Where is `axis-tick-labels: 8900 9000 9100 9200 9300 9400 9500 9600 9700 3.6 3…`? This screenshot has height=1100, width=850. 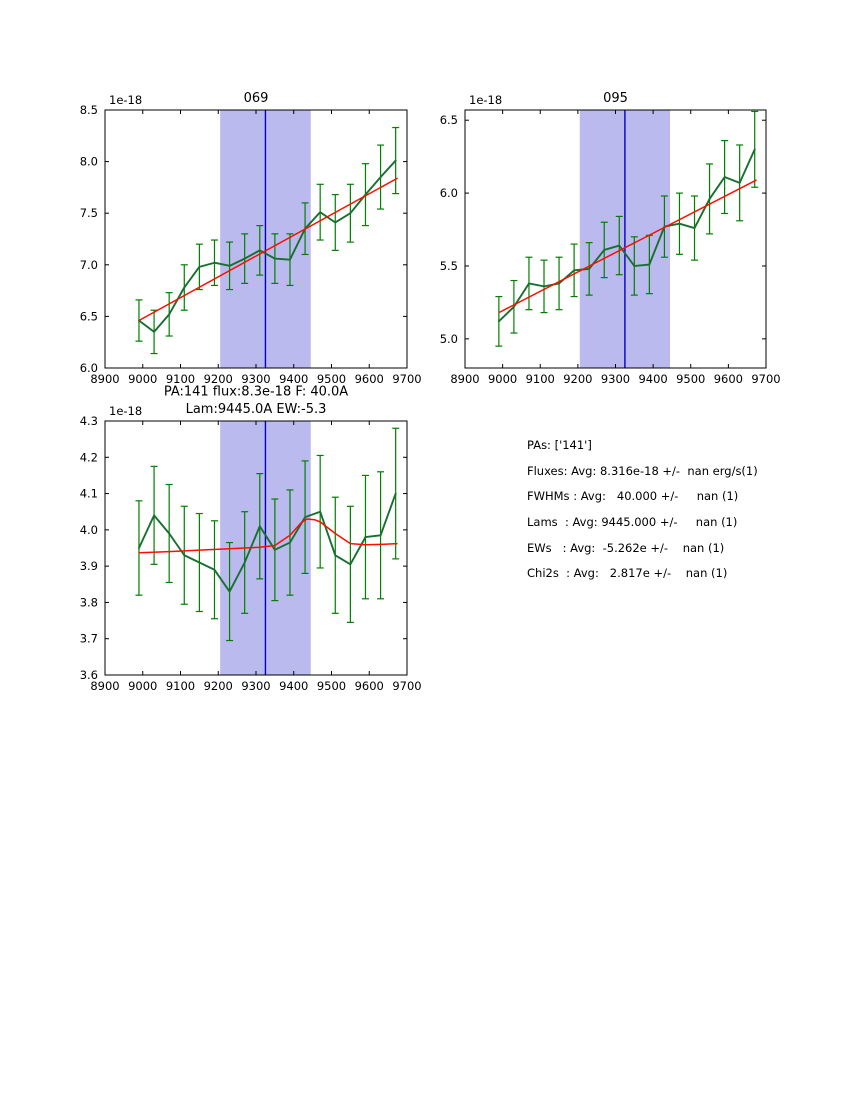 axis-tick-labels: 8900 9000 9100 9200 9300 9400 9500 9600 9700 3.6 3… is located at coordinates (251, 553).